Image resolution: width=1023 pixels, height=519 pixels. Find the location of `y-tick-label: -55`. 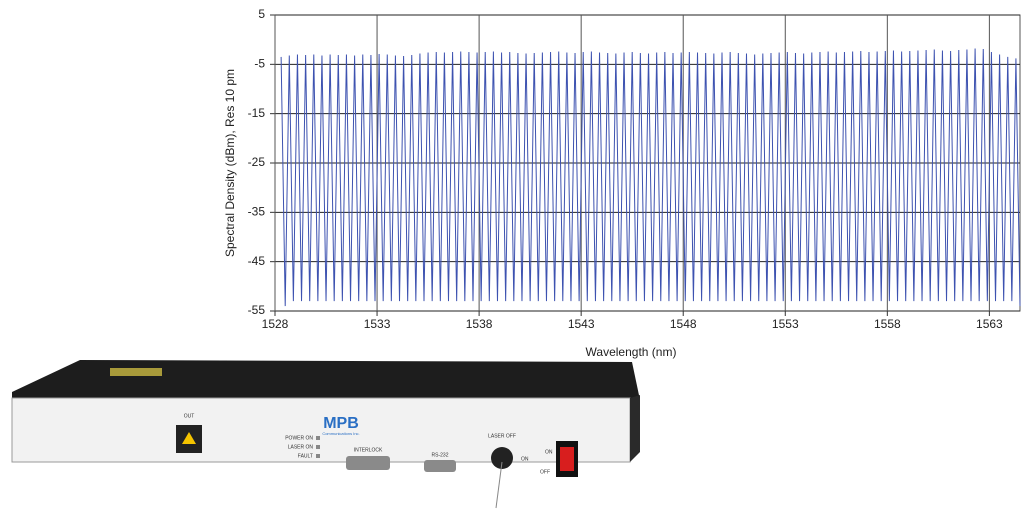

y-tick-label: -55 is located at coordinates (257, 310).